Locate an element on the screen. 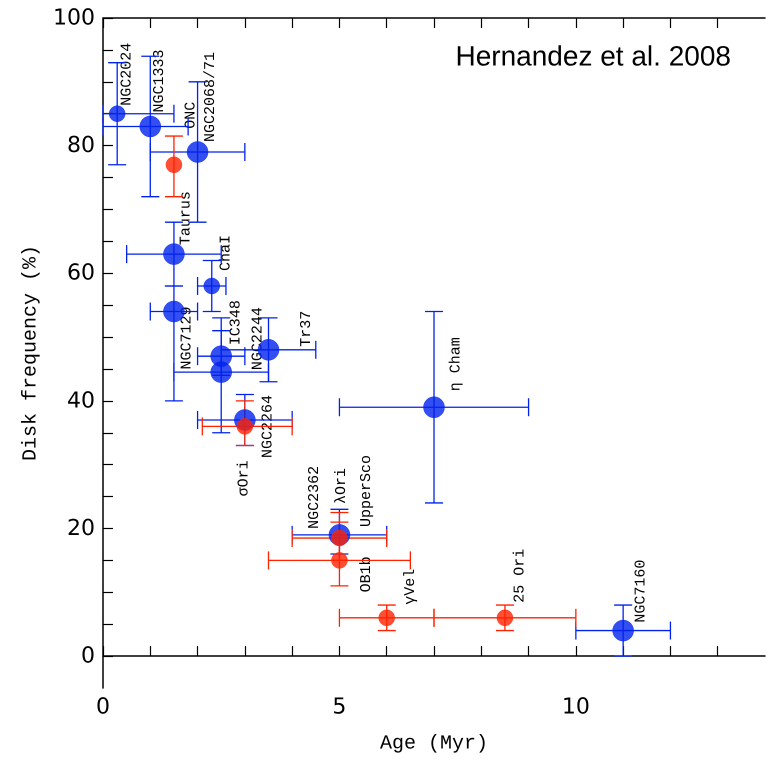  annotation: NGC2362 is located at coordinates (314, 497).